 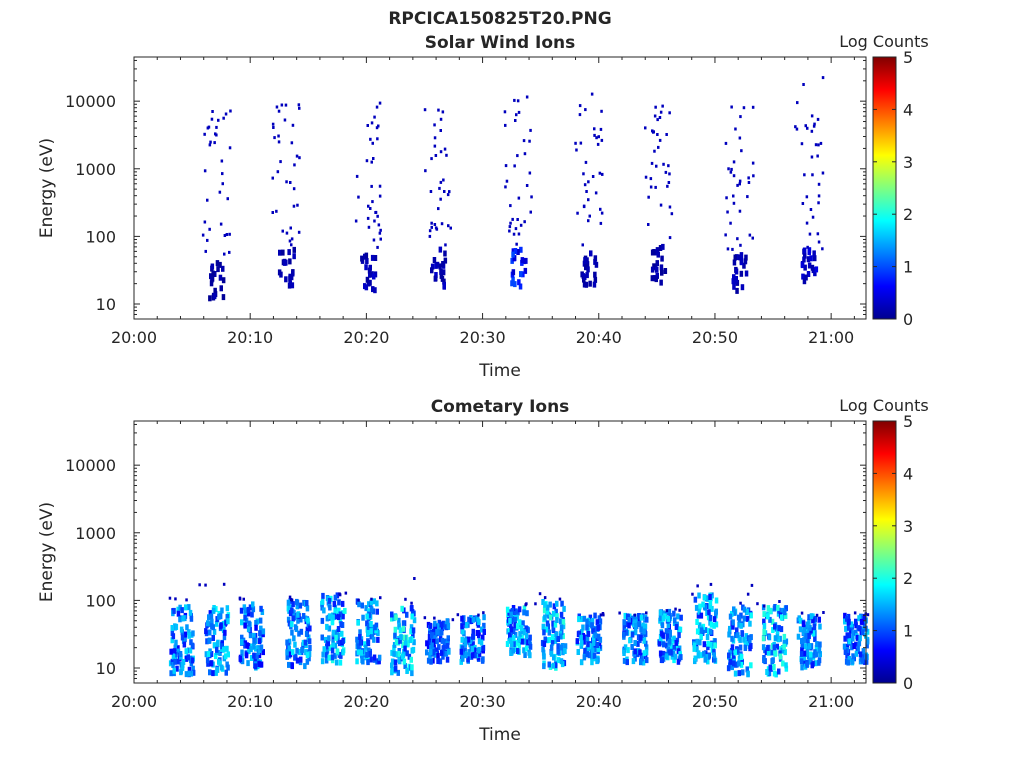 I want to click on x-tick-label: 20:40, so click(x=599, y=701).